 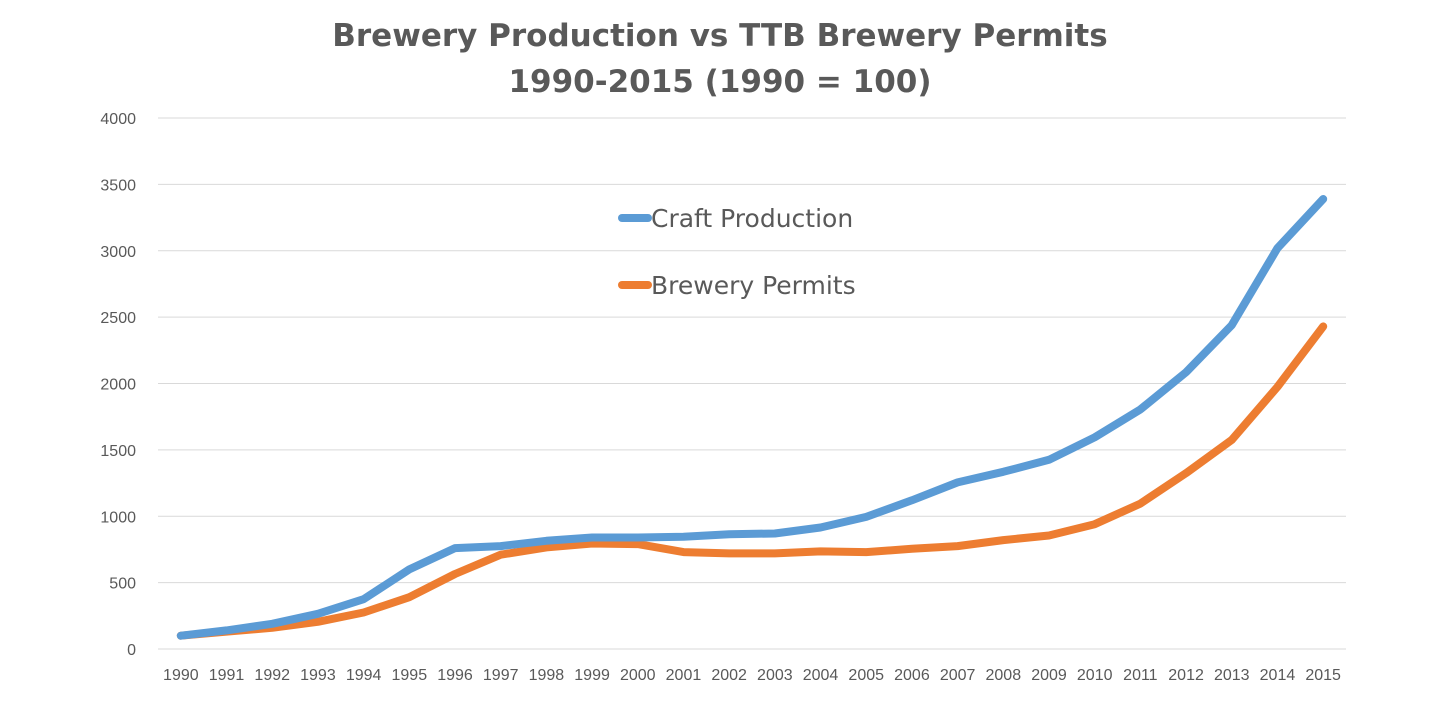 I want to click on x-tick-label: 1997, so click(x=501, y=675).